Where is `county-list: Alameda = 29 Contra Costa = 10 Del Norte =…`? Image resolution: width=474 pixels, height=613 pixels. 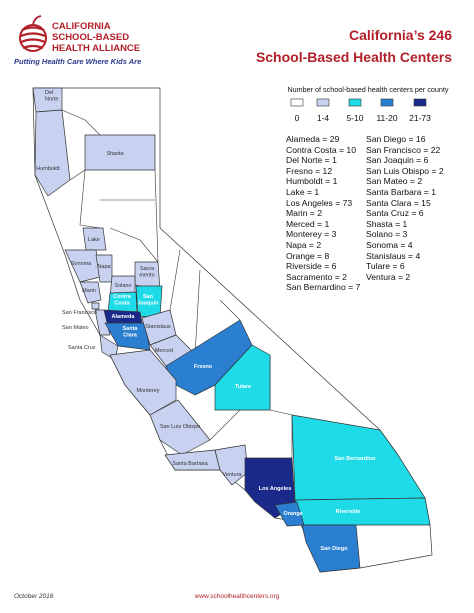 county-list: Alameda = 29 Contra Costa = 10 Del Norte =… is located at coordinates (323, 213).